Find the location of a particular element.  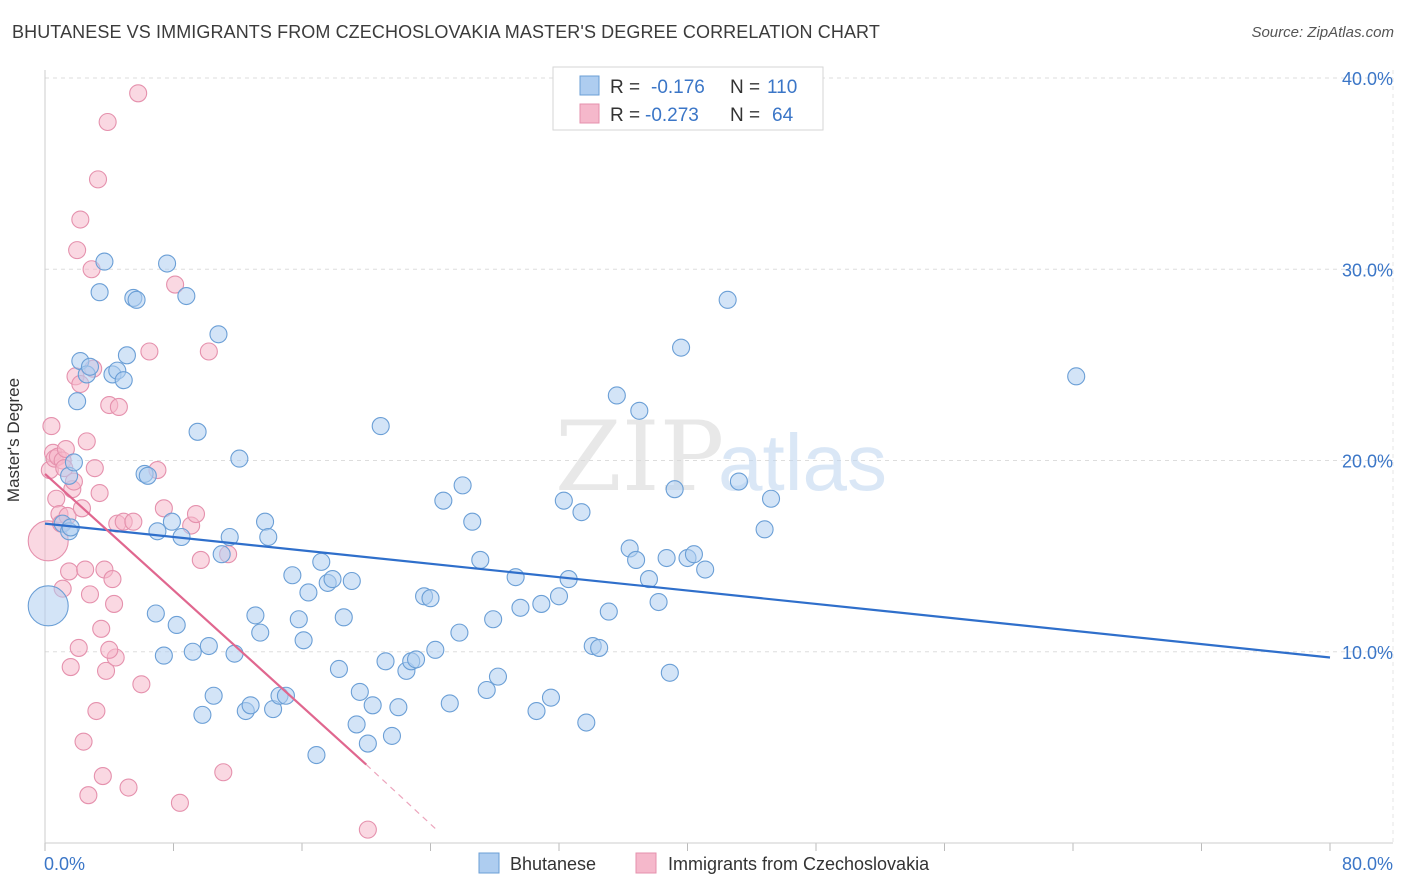

pink-trend-extension is located at coordinates (402, 798).